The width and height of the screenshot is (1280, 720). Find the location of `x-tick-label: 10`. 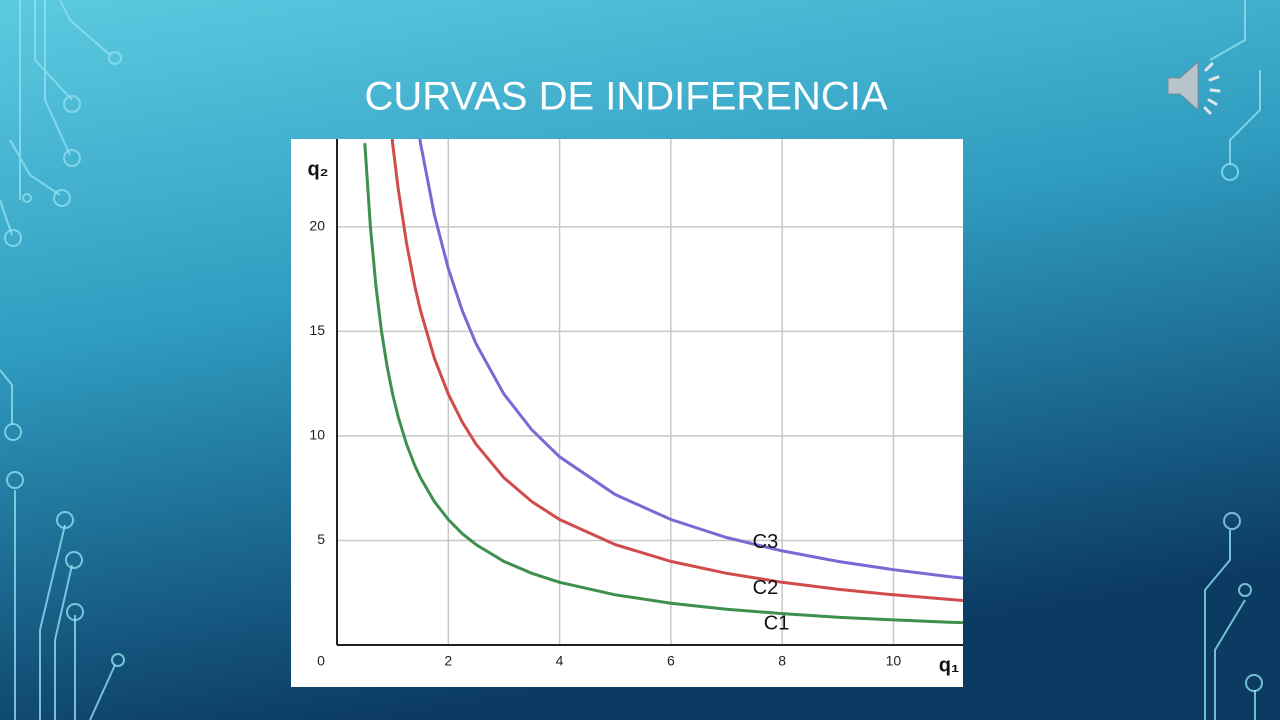

x-tick-label: 10 is located at coordinates (894, 661).